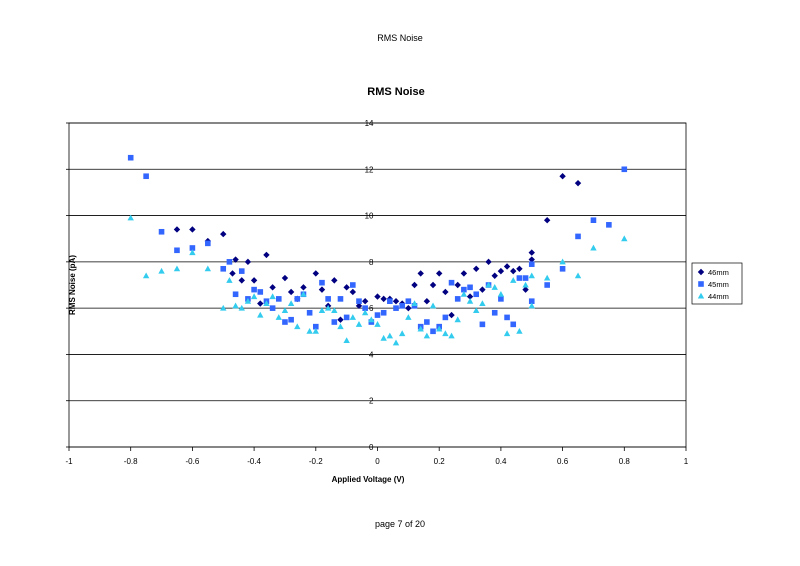 This screenshot has height=566, width=800. I want to click on legend-label: 46mm, so click(718, 272).